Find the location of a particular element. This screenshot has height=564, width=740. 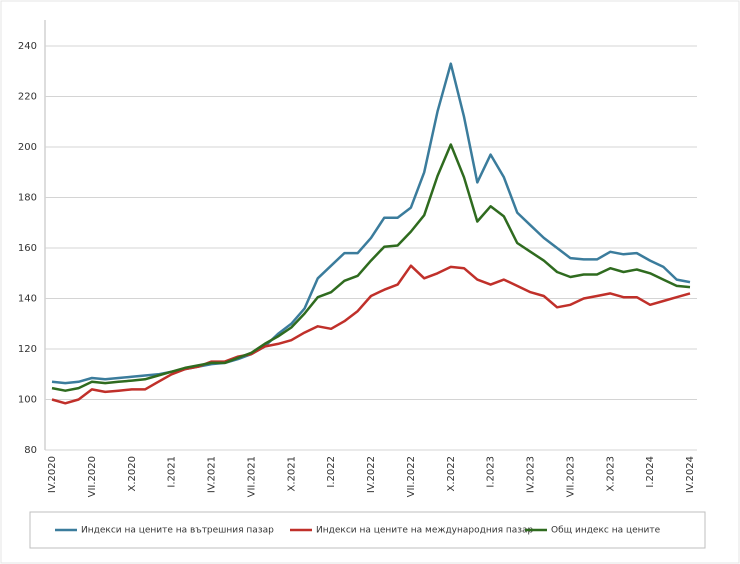

x-tick-label: IV.2022 is located at coordinates (371, 474).